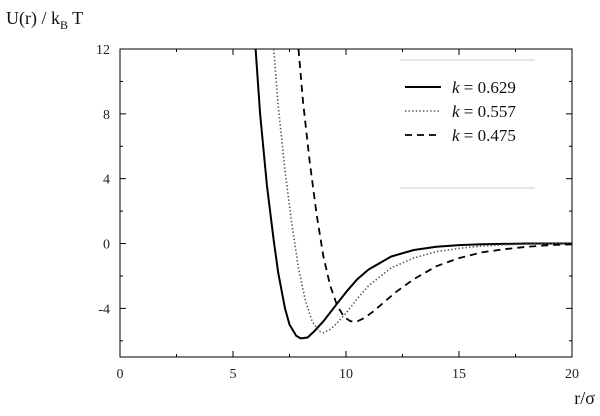  I want to click on y-tick-label: 0, so click(106, 245).